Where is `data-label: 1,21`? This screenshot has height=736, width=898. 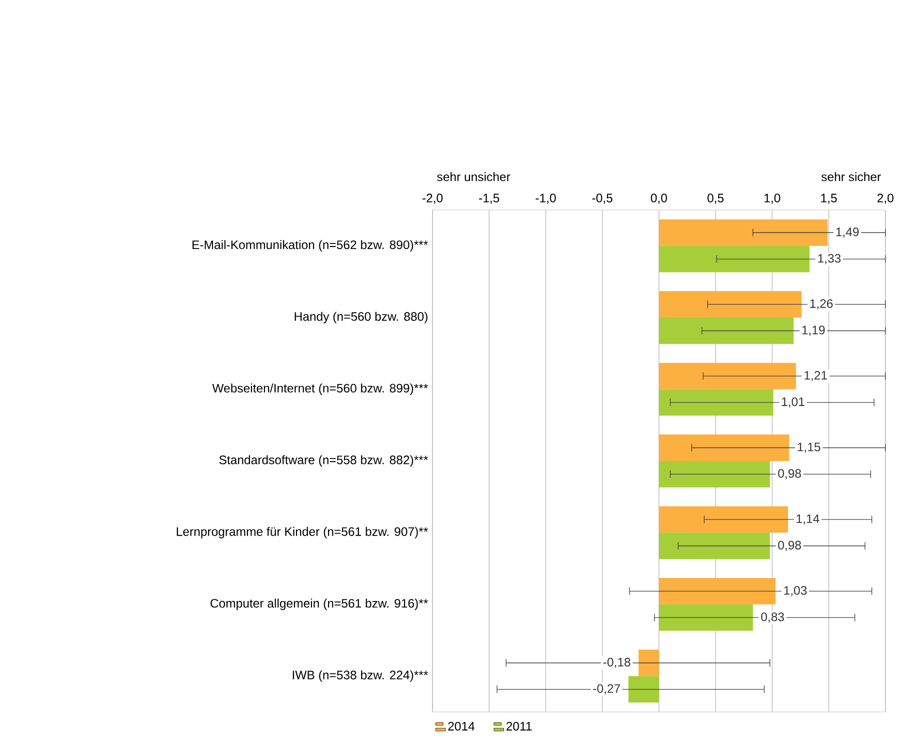 data-label: 1,21 is located at coordinates (815, 376).